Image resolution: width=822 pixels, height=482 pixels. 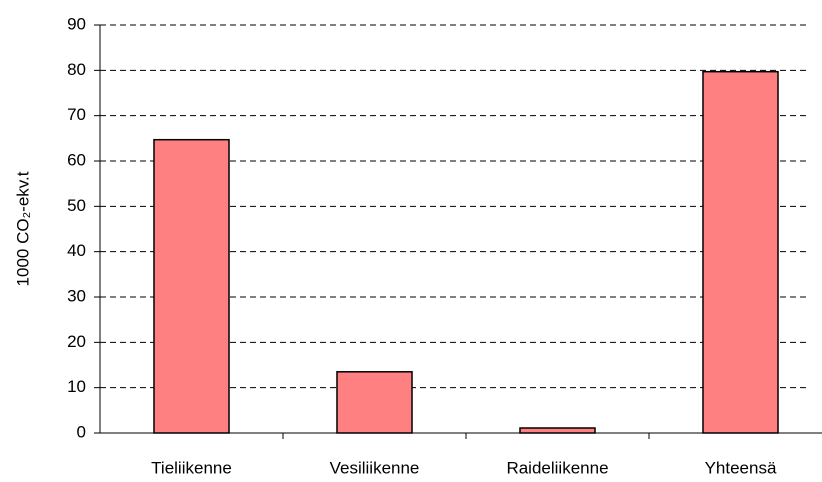 I want to click on y-tick-label: 0, so click(x=81, y=431).